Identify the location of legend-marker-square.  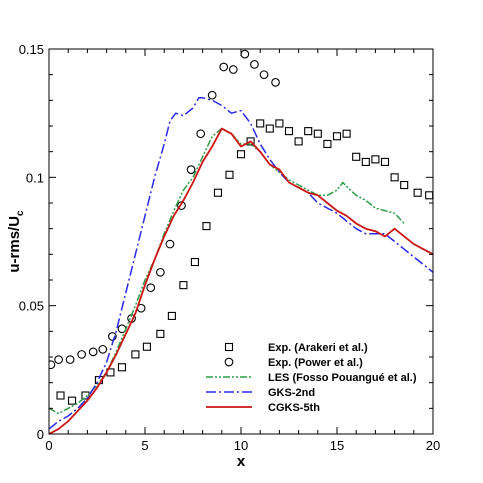
(229, 347).